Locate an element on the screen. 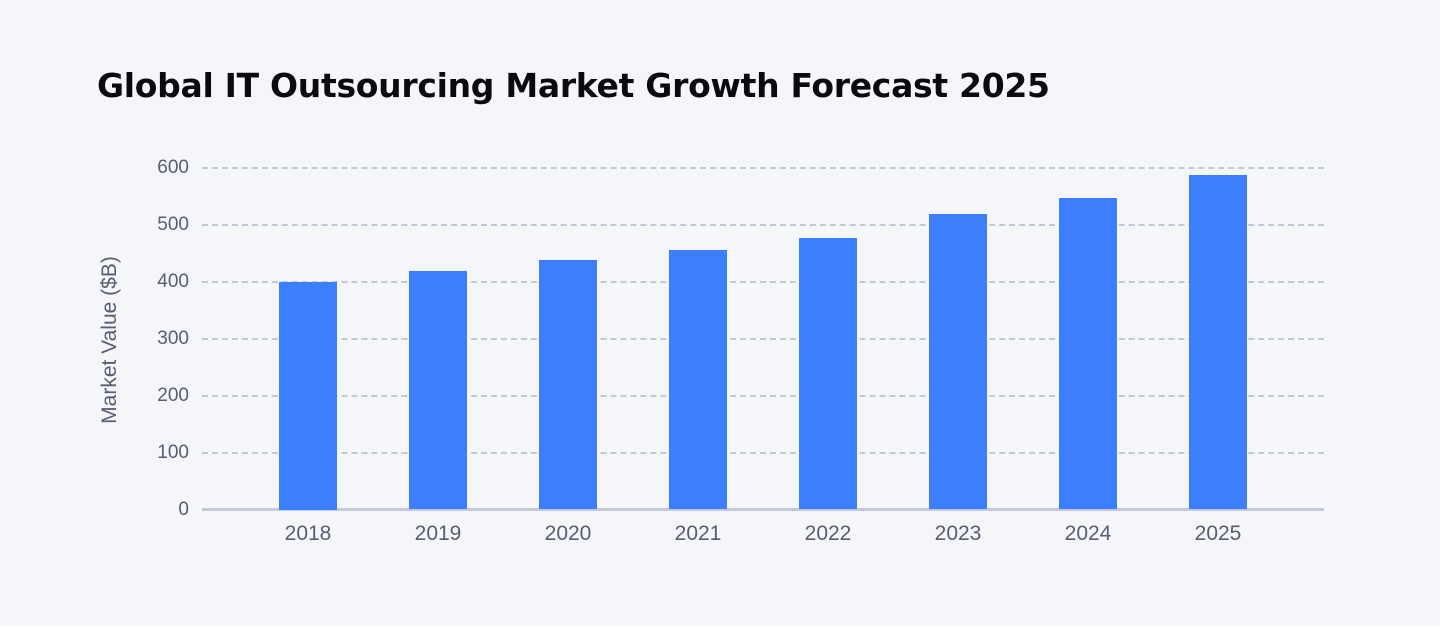 The height and width of the screenshot is (626, 1440). y-tick-label: 600 is located at coordinates (173, 167).